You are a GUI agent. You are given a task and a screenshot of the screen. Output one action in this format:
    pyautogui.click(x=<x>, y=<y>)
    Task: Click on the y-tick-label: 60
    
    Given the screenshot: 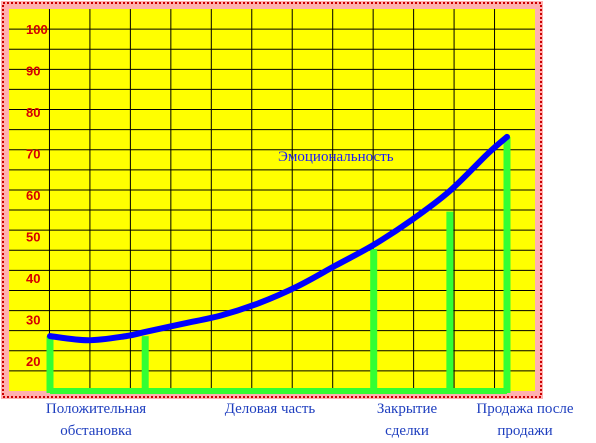 What is the action you would take?
    pyautogui.click(x=33, y=195)
    